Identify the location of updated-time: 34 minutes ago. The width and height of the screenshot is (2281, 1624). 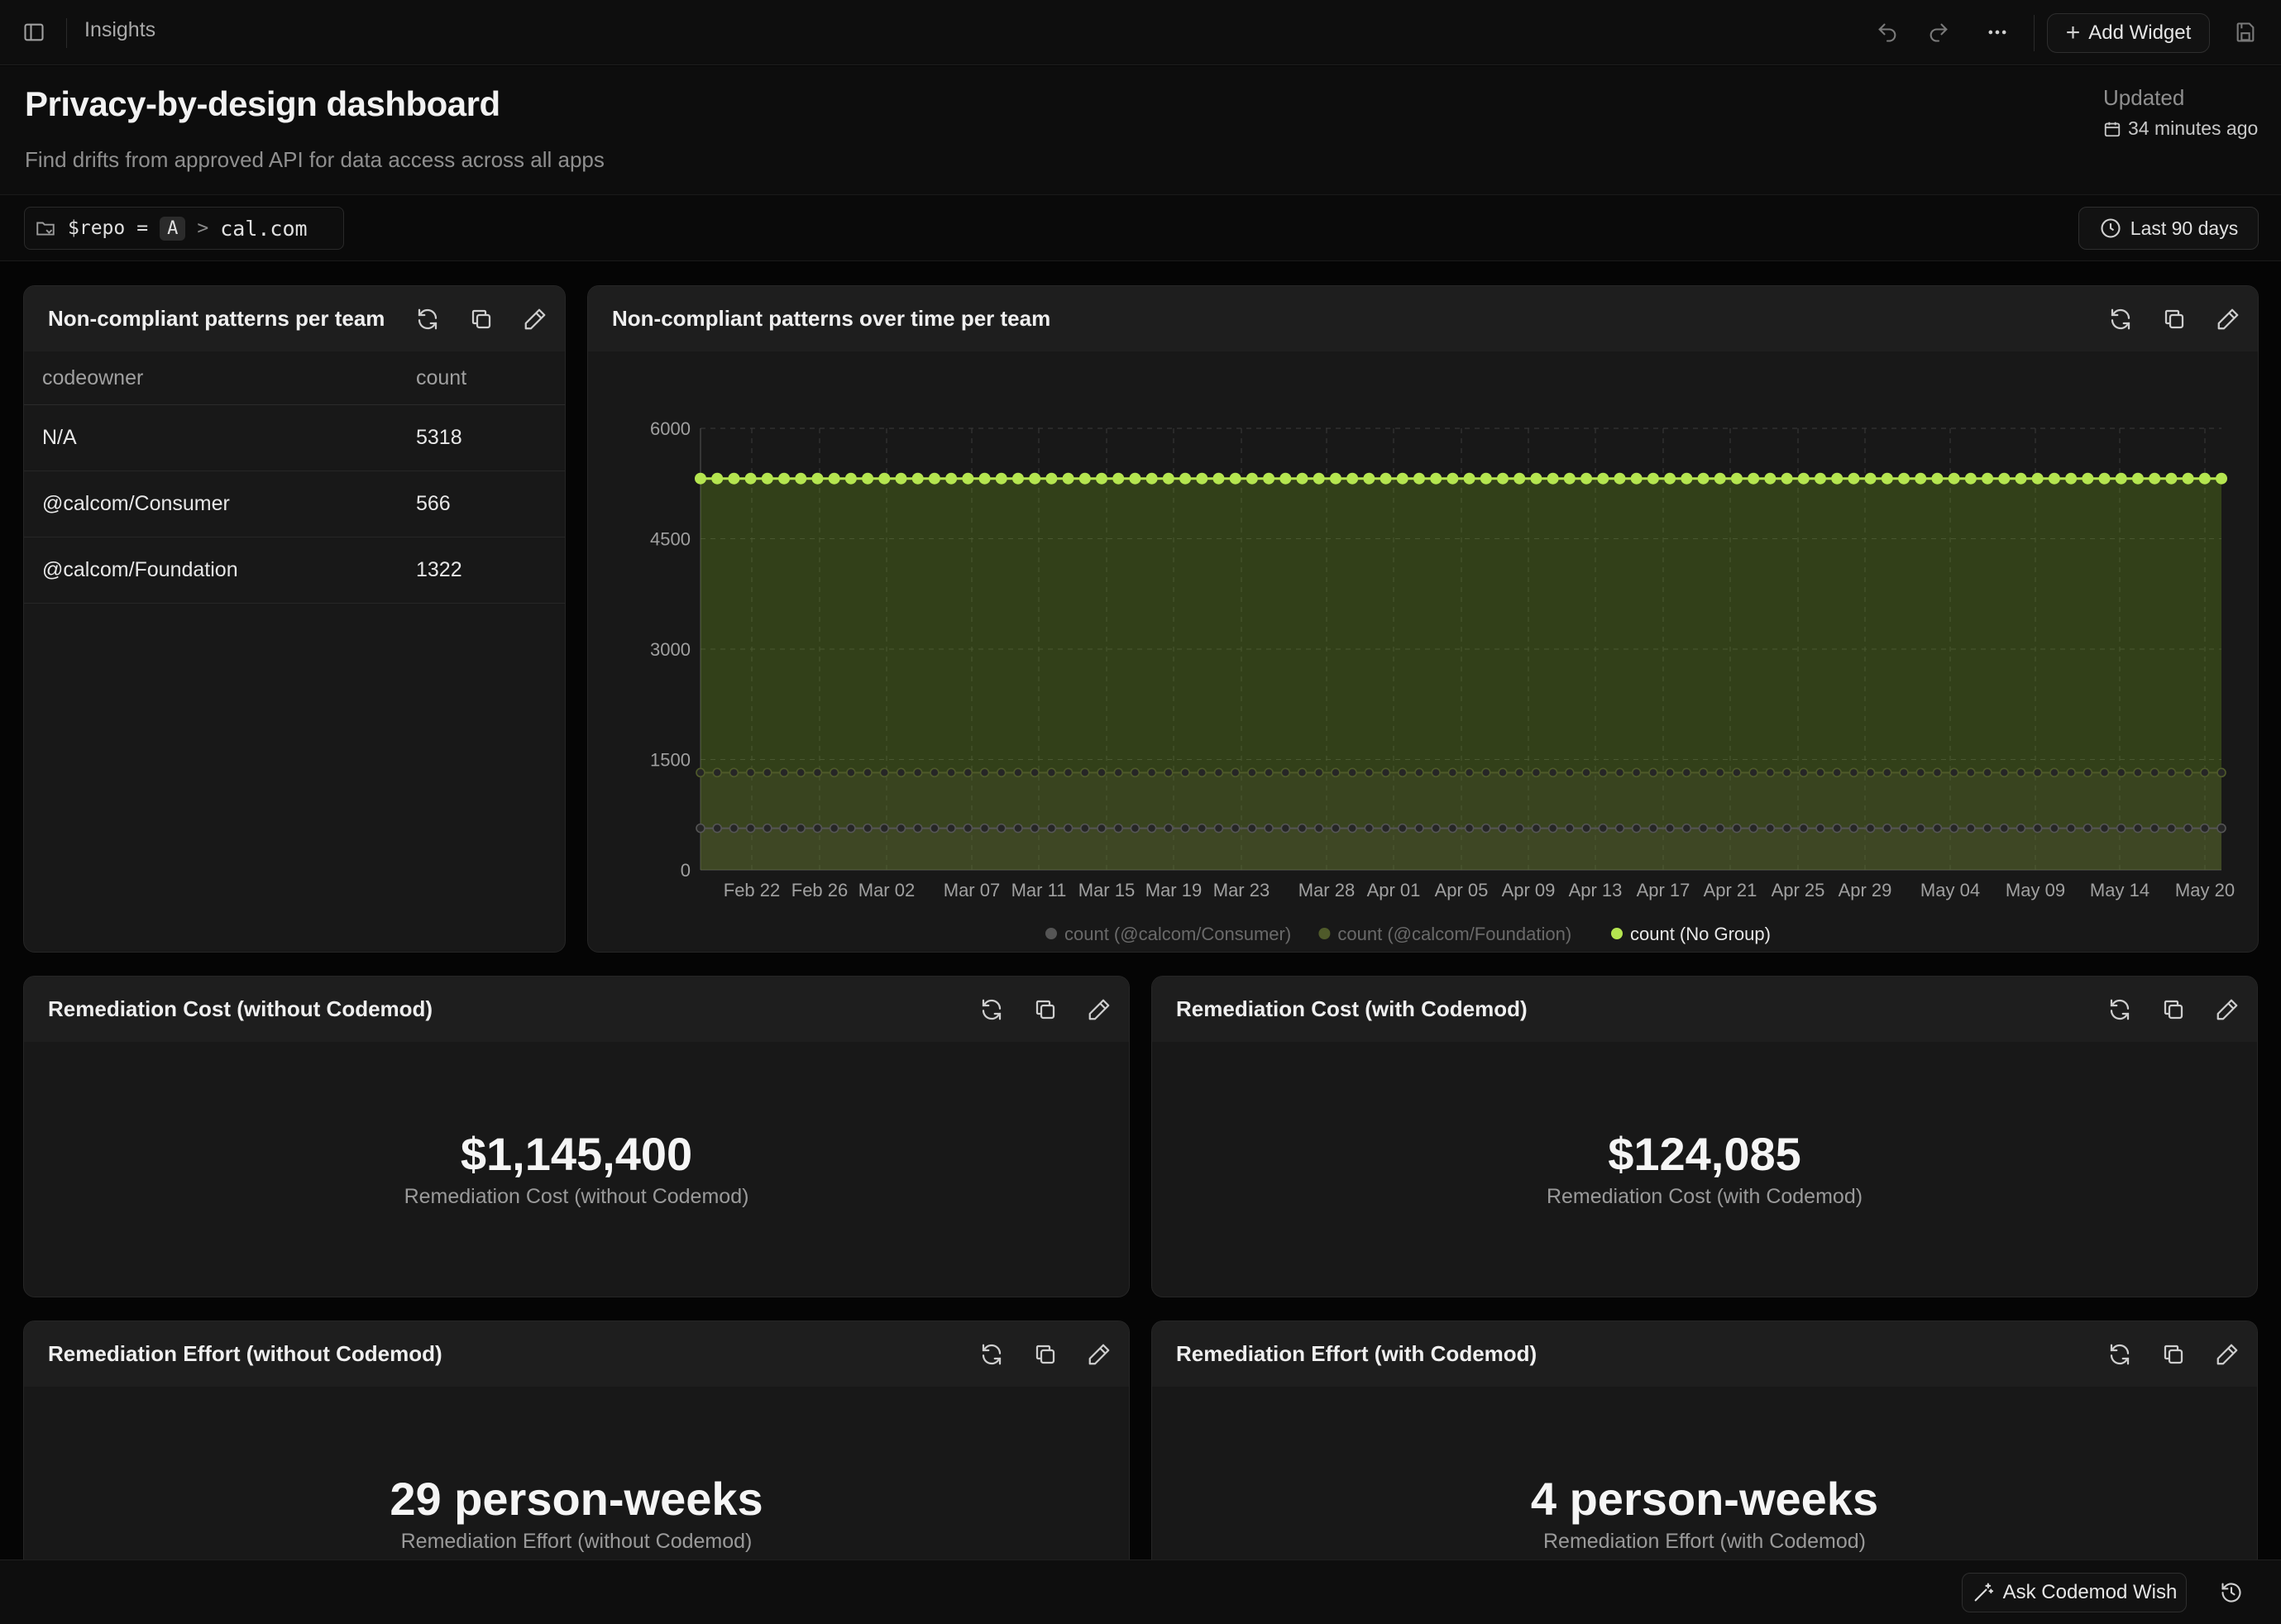
(2180, 128).